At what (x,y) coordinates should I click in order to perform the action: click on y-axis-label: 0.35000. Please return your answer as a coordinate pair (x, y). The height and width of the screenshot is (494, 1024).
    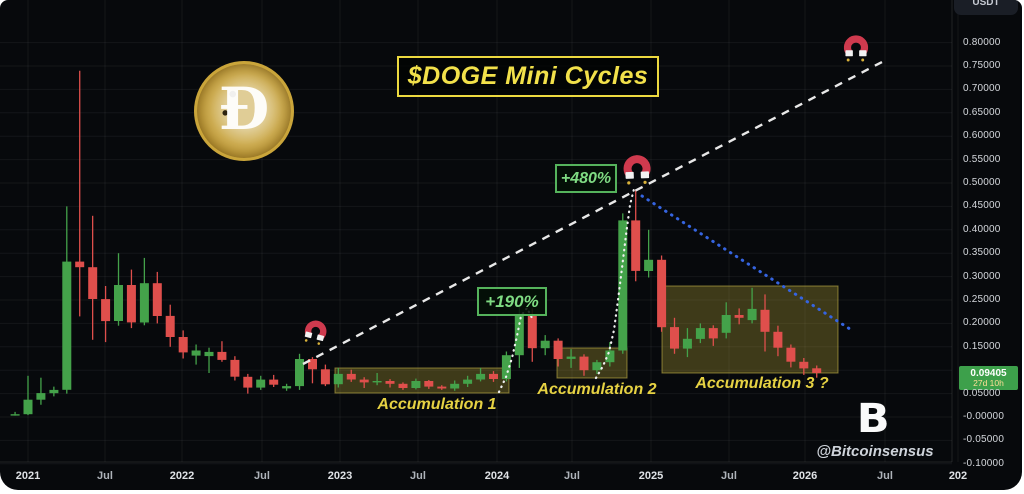
    Looking at the image, I should click on (982, 252).